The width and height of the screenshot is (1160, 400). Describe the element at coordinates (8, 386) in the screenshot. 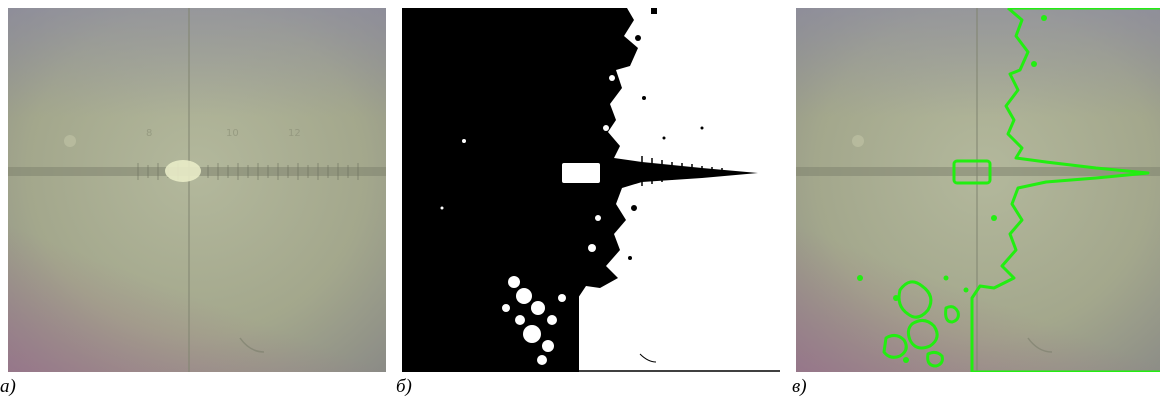

I see `caption-a: а)` at that location.